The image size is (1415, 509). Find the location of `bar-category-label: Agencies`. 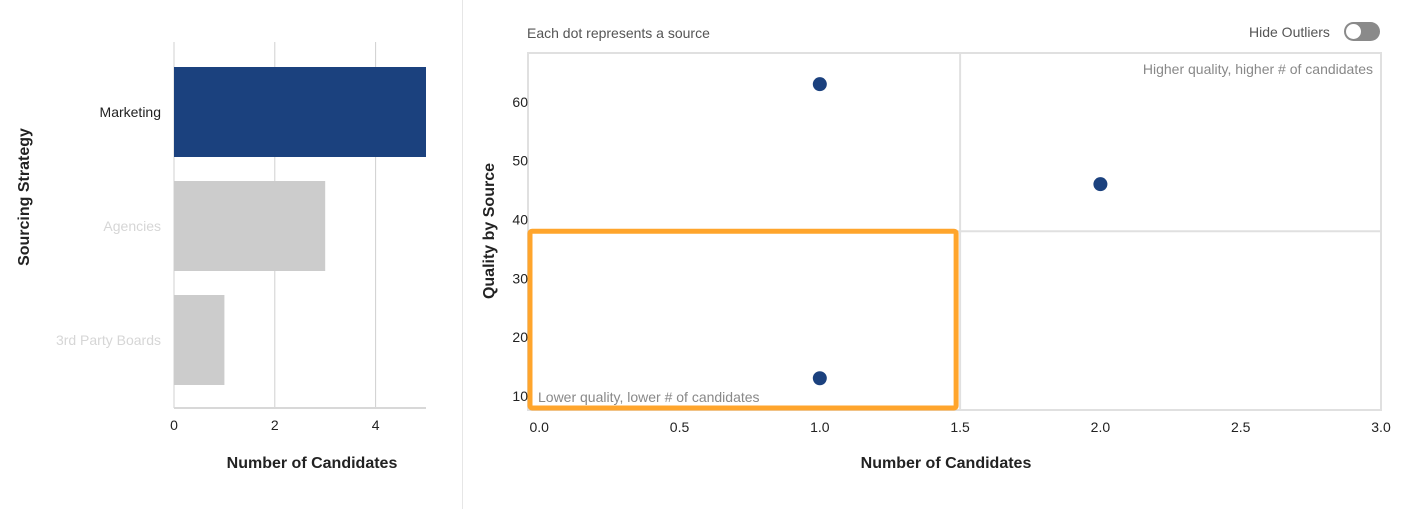

bar-category-label: Agencies is located at coordinates (132, 226).